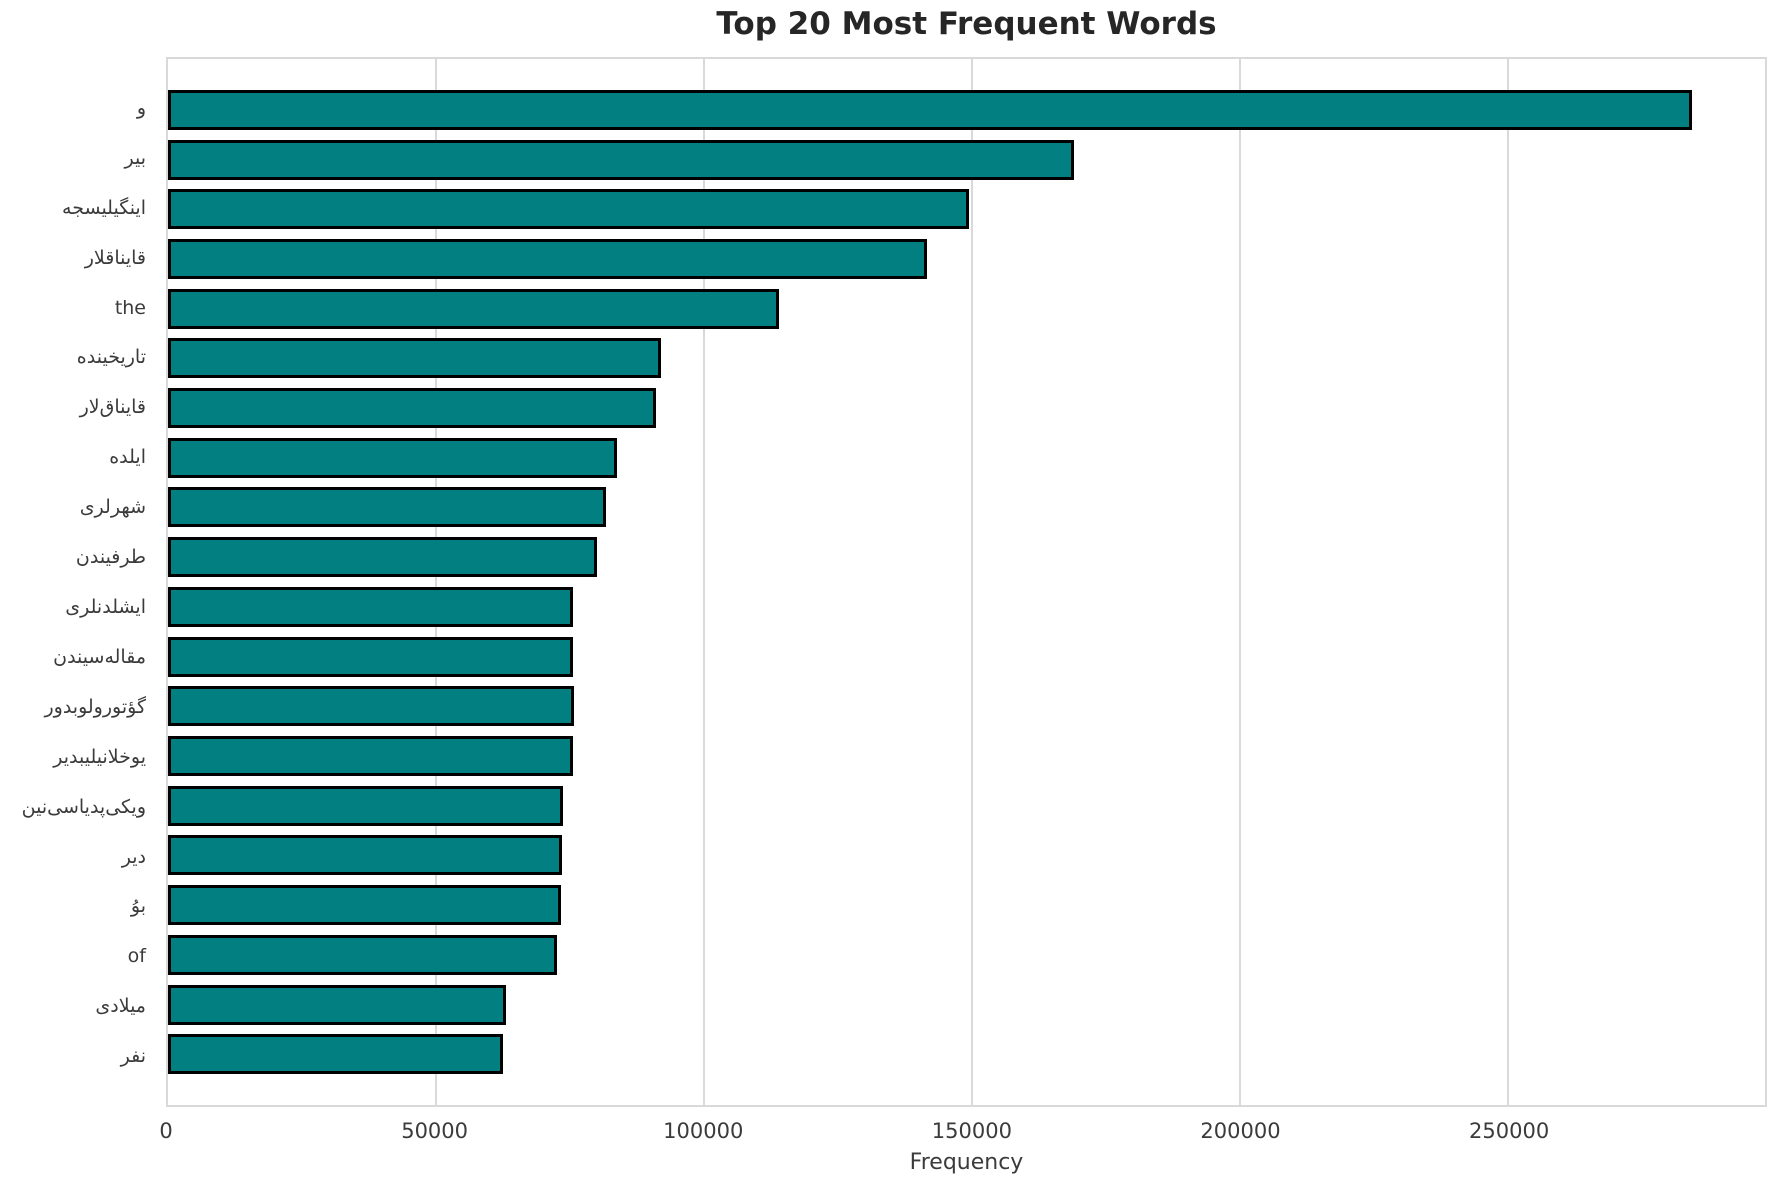  Describe the element at coordinates (99, 756) in the screenshot. I see `y-tick-label: یوخلانیلیبدیر` at that location.